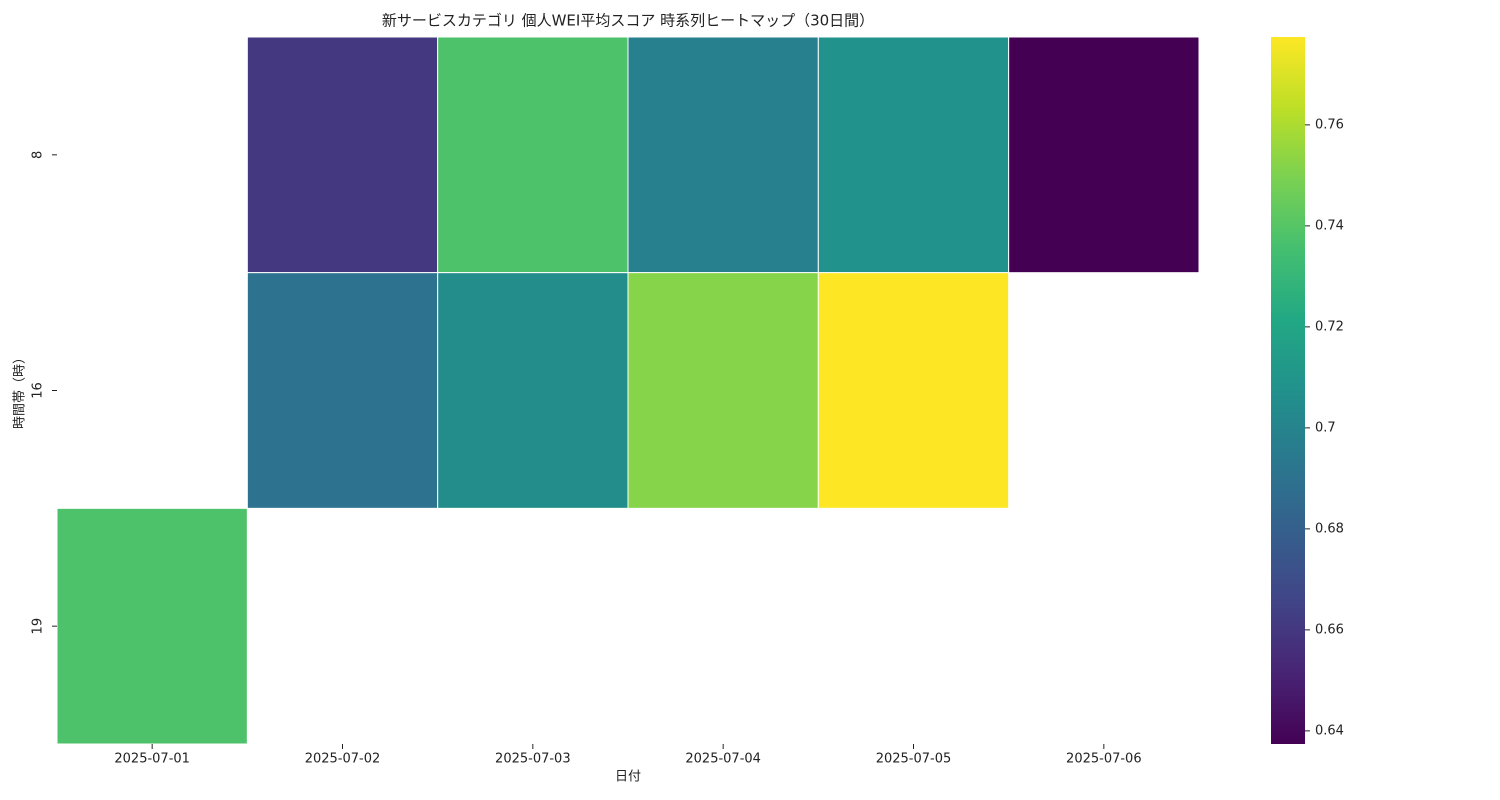 The image size is (1500, 800). Describe the element at coordinates (1329, 629) in the screenshot. I see `colorbar-tick-label: 0.66` at that location.